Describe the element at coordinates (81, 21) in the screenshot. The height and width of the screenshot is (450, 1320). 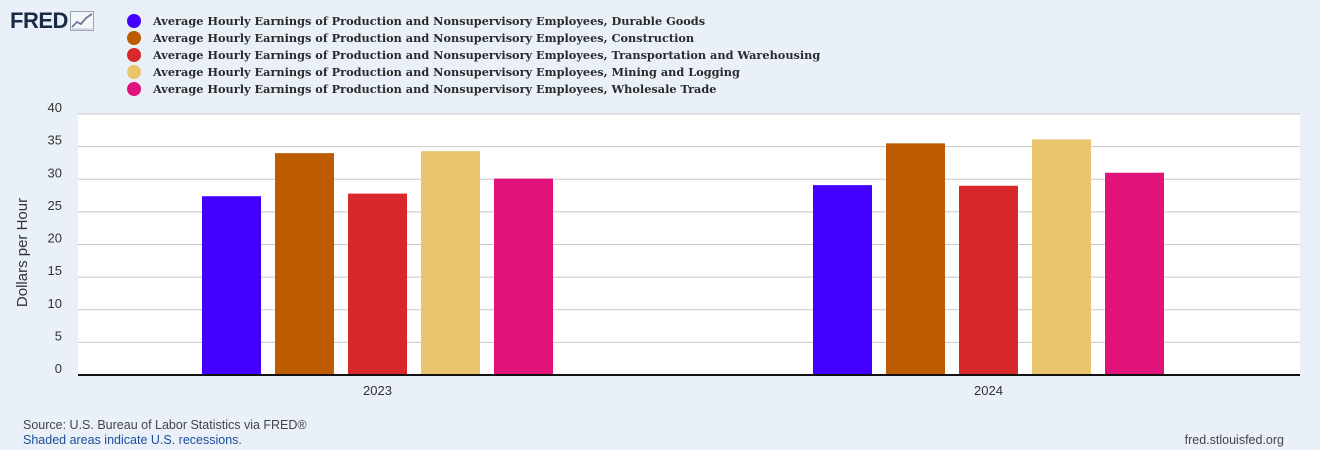
I see `chart-trend-icon` at that location.